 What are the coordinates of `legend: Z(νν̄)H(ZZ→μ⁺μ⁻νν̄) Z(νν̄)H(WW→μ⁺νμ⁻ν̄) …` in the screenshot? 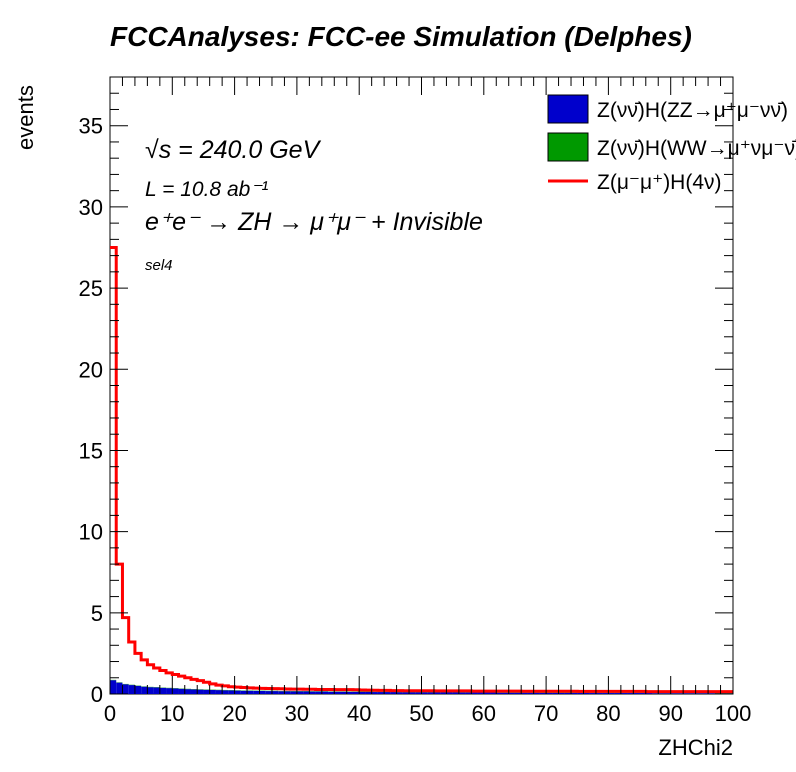 It's located at (671, 144).